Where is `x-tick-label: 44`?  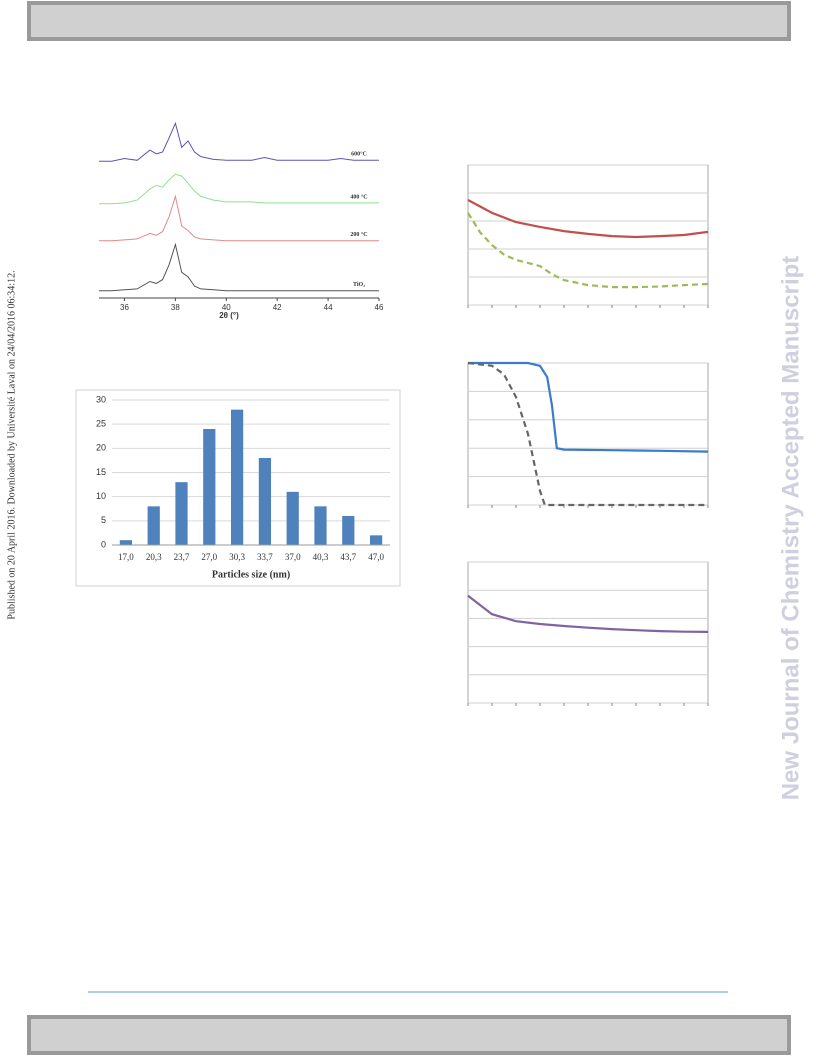
x-tick-label: 44 is located at coordinates (328, 307).